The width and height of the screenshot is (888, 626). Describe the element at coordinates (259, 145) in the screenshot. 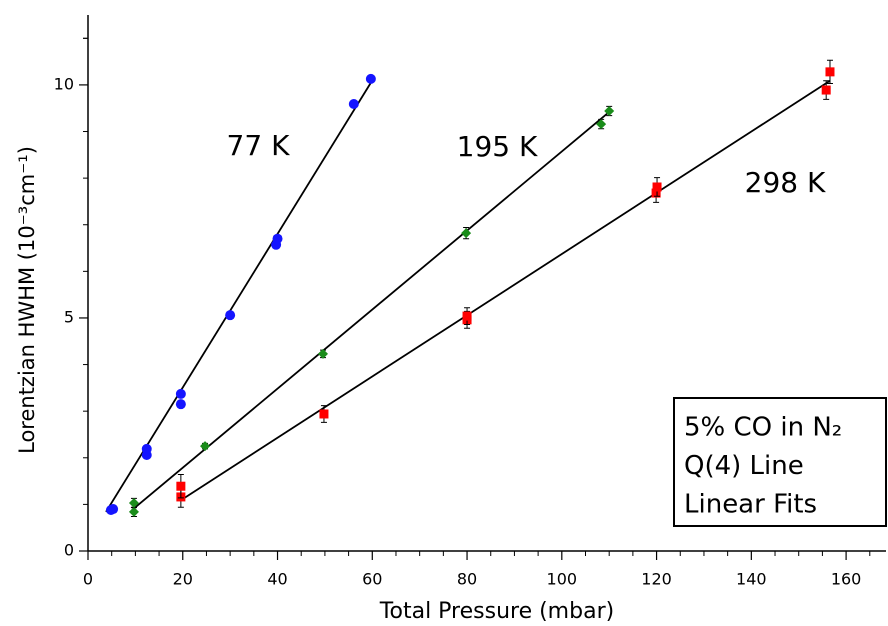

I see `series-label: 77 K` at that location.